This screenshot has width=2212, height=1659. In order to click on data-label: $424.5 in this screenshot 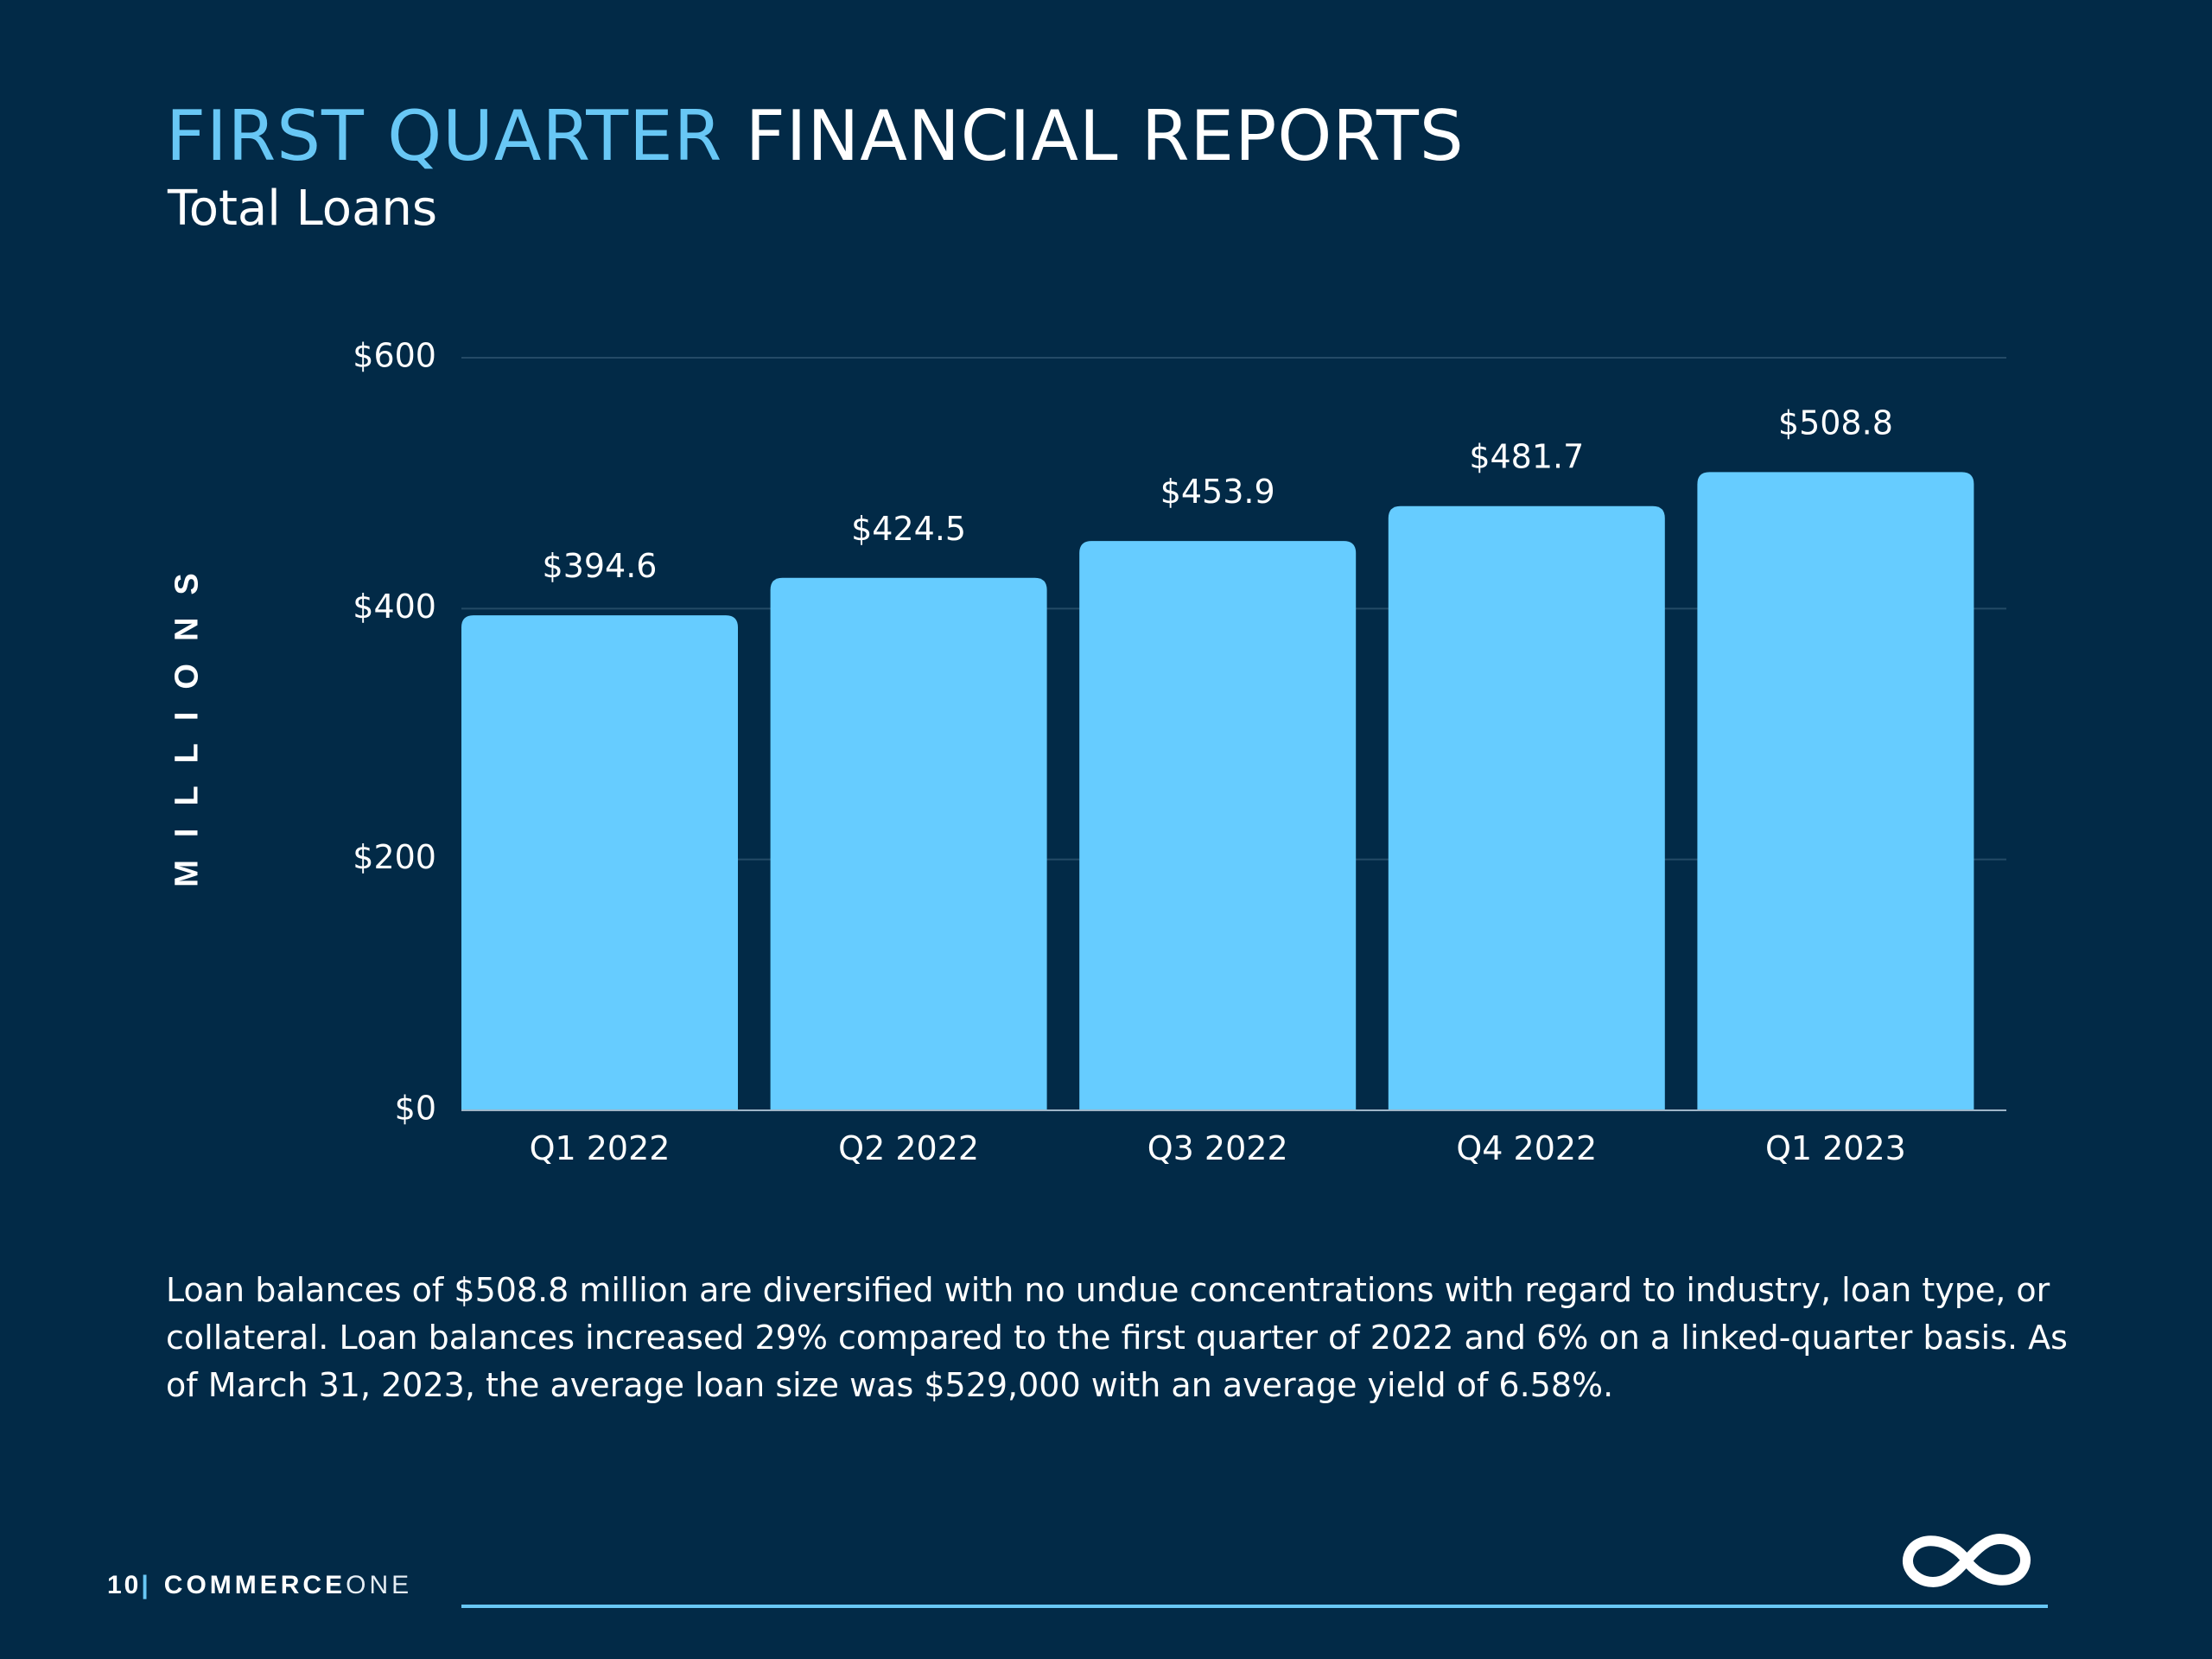, I will do `click(909, 529)`.